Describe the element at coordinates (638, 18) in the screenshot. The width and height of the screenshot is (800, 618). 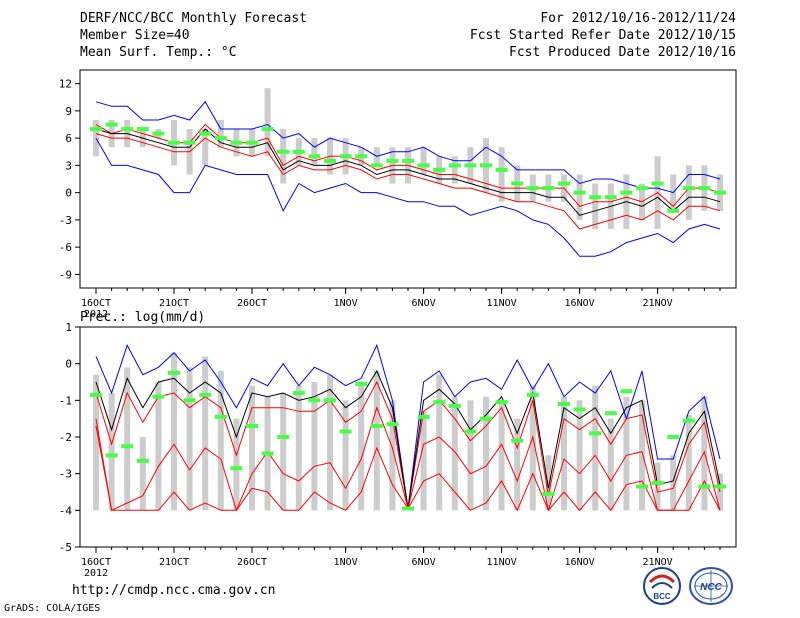
I see `forecast-period: For 2012/10/16-2012/11/24` at that location.